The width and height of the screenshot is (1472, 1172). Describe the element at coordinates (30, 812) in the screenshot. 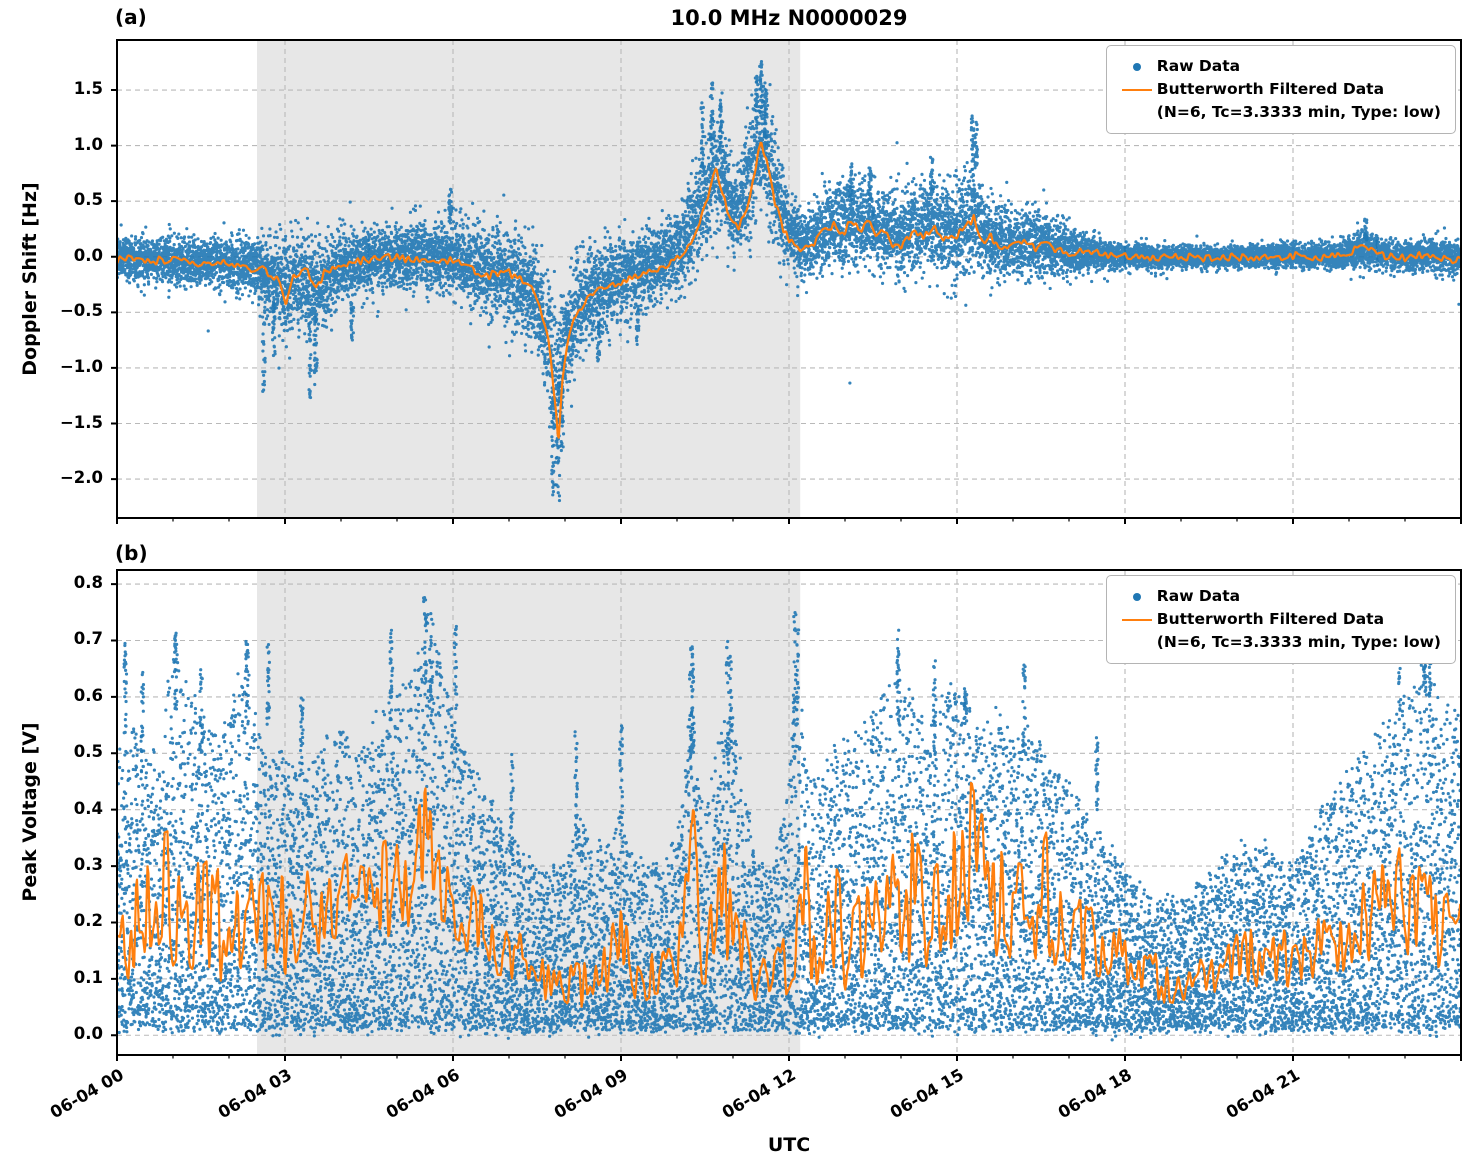

I see `y-axis-label-voltage: Peak Voltage [V]` at that location.